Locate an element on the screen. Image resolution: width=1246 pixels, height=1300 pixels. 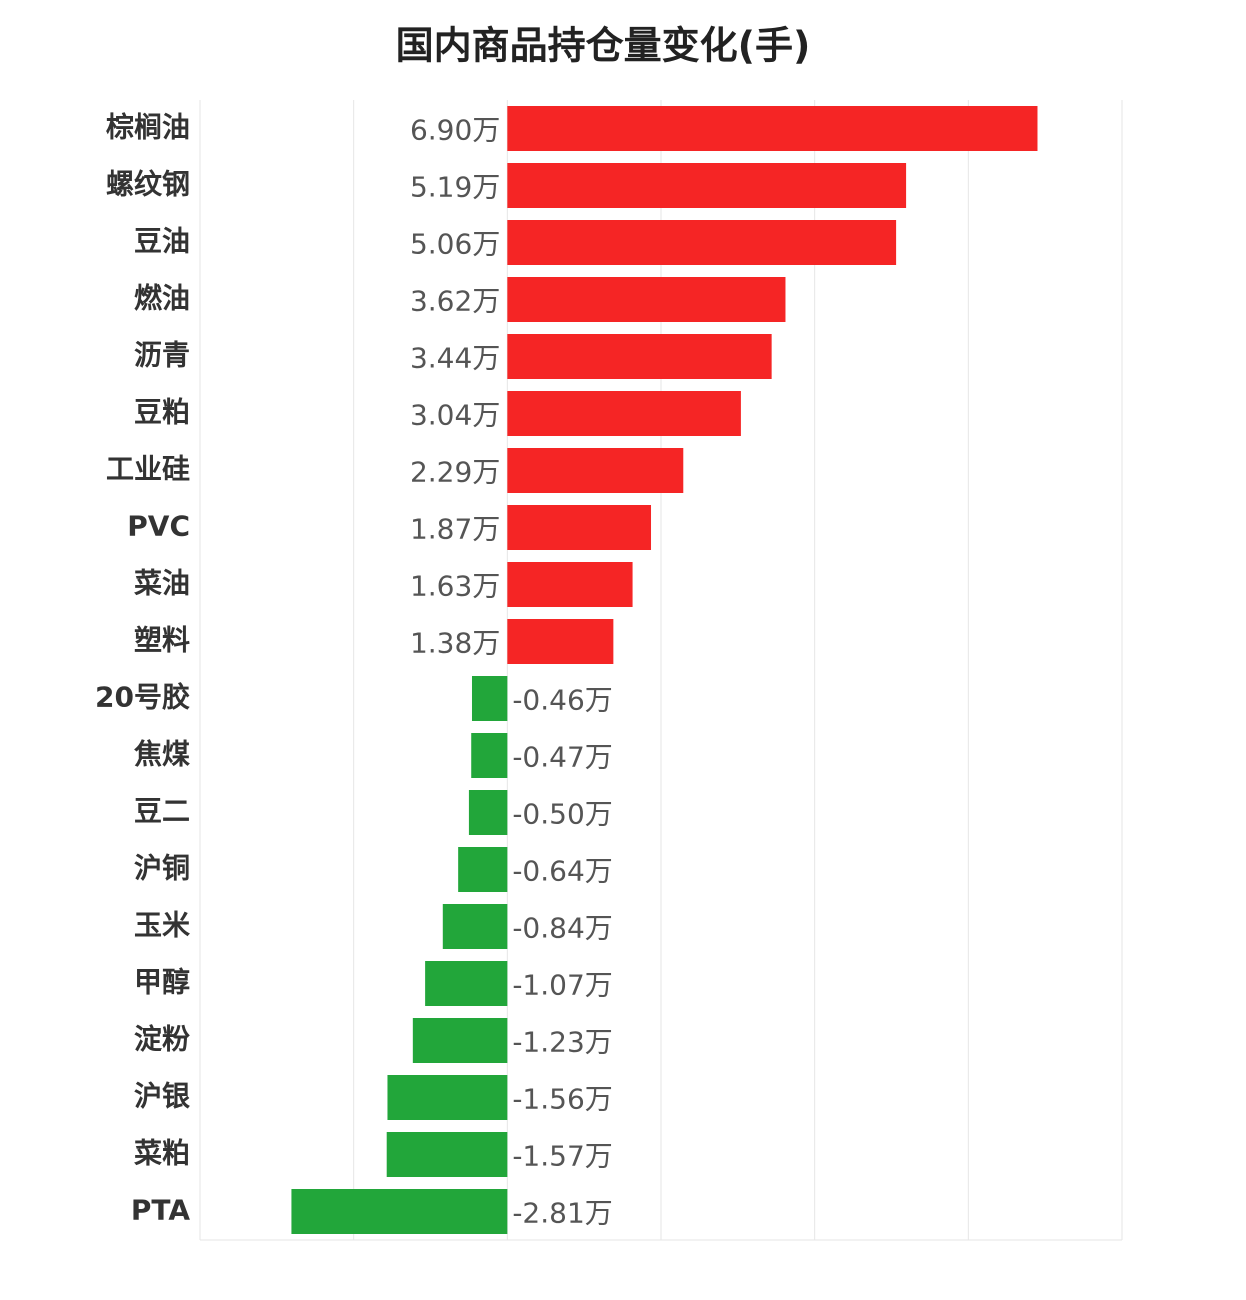
value-label: -0.64万 is located at coordinates (562, 871).